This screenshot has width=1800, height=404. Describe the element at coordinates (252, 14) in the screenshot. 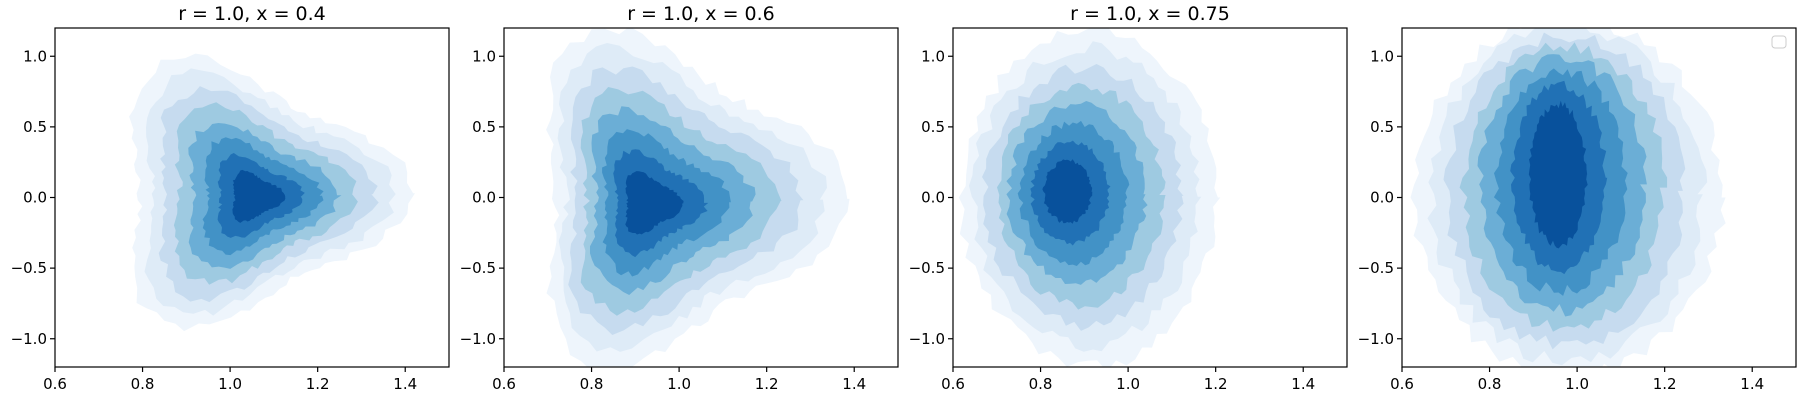

I see `panel-title: r = 1.0, x = 0.4` at that location.